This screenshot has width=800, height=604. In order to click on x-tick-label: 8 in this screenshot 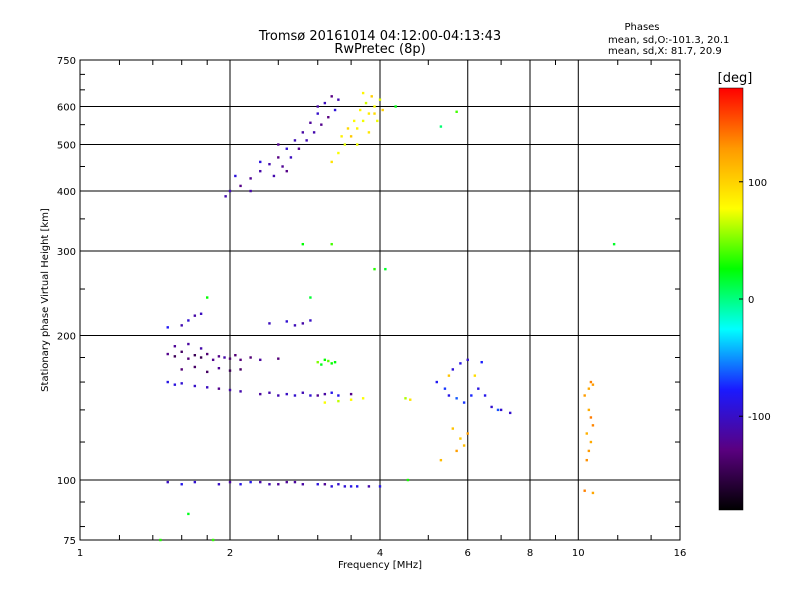, I will do `click(530, 553)`.